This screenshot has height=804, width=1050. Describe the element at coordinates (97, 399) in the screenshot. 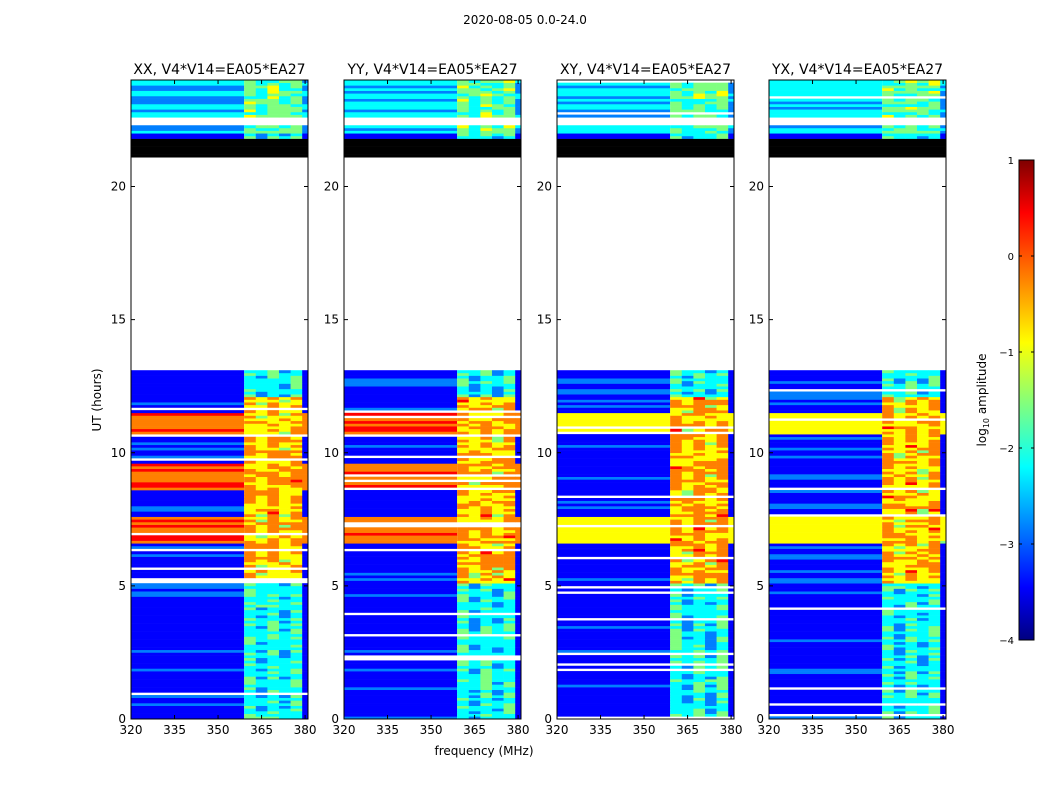

I see `y-axis-label: UT (hours)` at that location.